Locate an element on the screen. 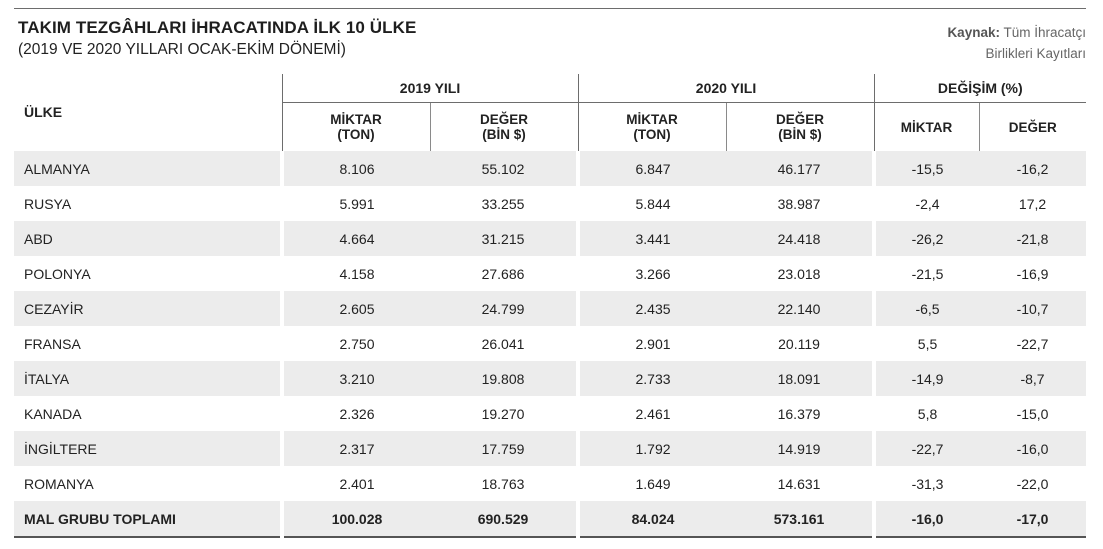 Image resolution: width=1103 pixels, height=549 pixels. cell-deger-2020: 18.091 is located at coordinates (800, 378).